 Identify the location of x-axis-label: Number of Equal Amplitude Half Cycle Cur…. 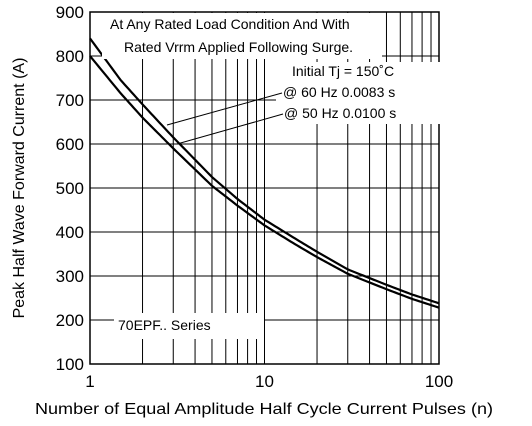
(264, 409).